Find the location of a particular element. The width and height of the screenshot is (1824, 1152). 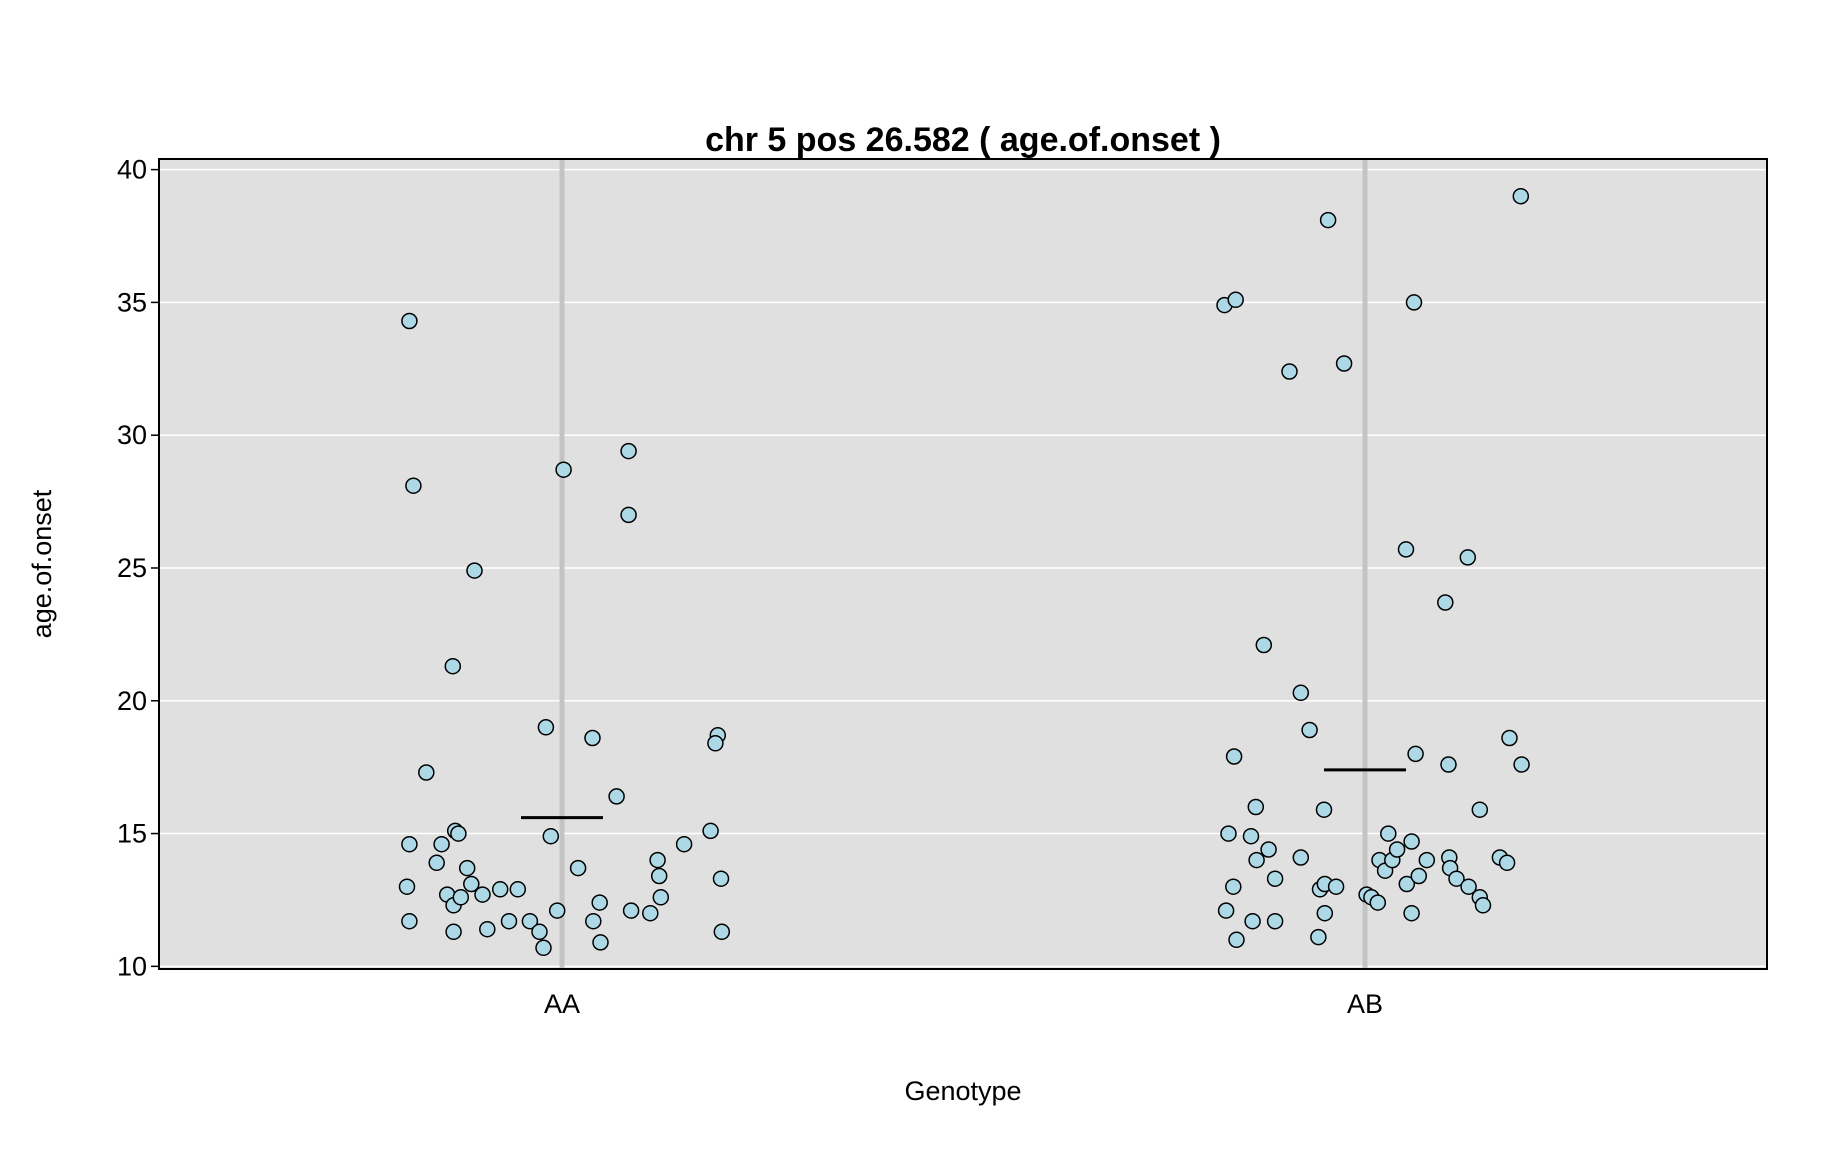

y-axis-ticks: 10 15 20 25 30 35 40 is located at coordinates (138, 568).